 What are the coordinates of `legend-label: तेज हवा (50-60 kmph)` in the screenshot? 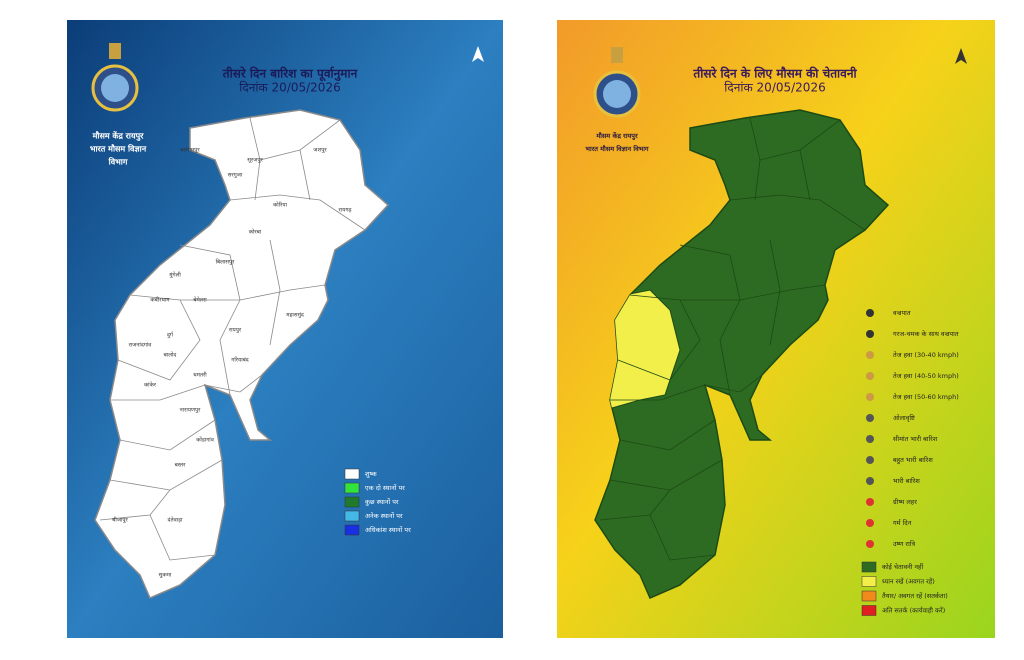 It's located at (926, 397).